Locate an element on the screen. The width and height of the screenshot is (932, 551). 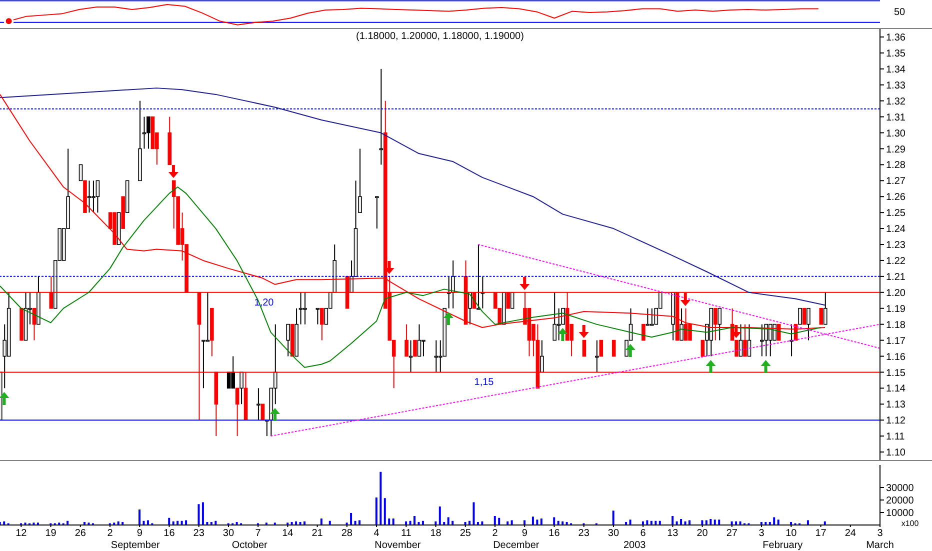
y-tick-label: 1.31 is located at coordinates (896, 118).